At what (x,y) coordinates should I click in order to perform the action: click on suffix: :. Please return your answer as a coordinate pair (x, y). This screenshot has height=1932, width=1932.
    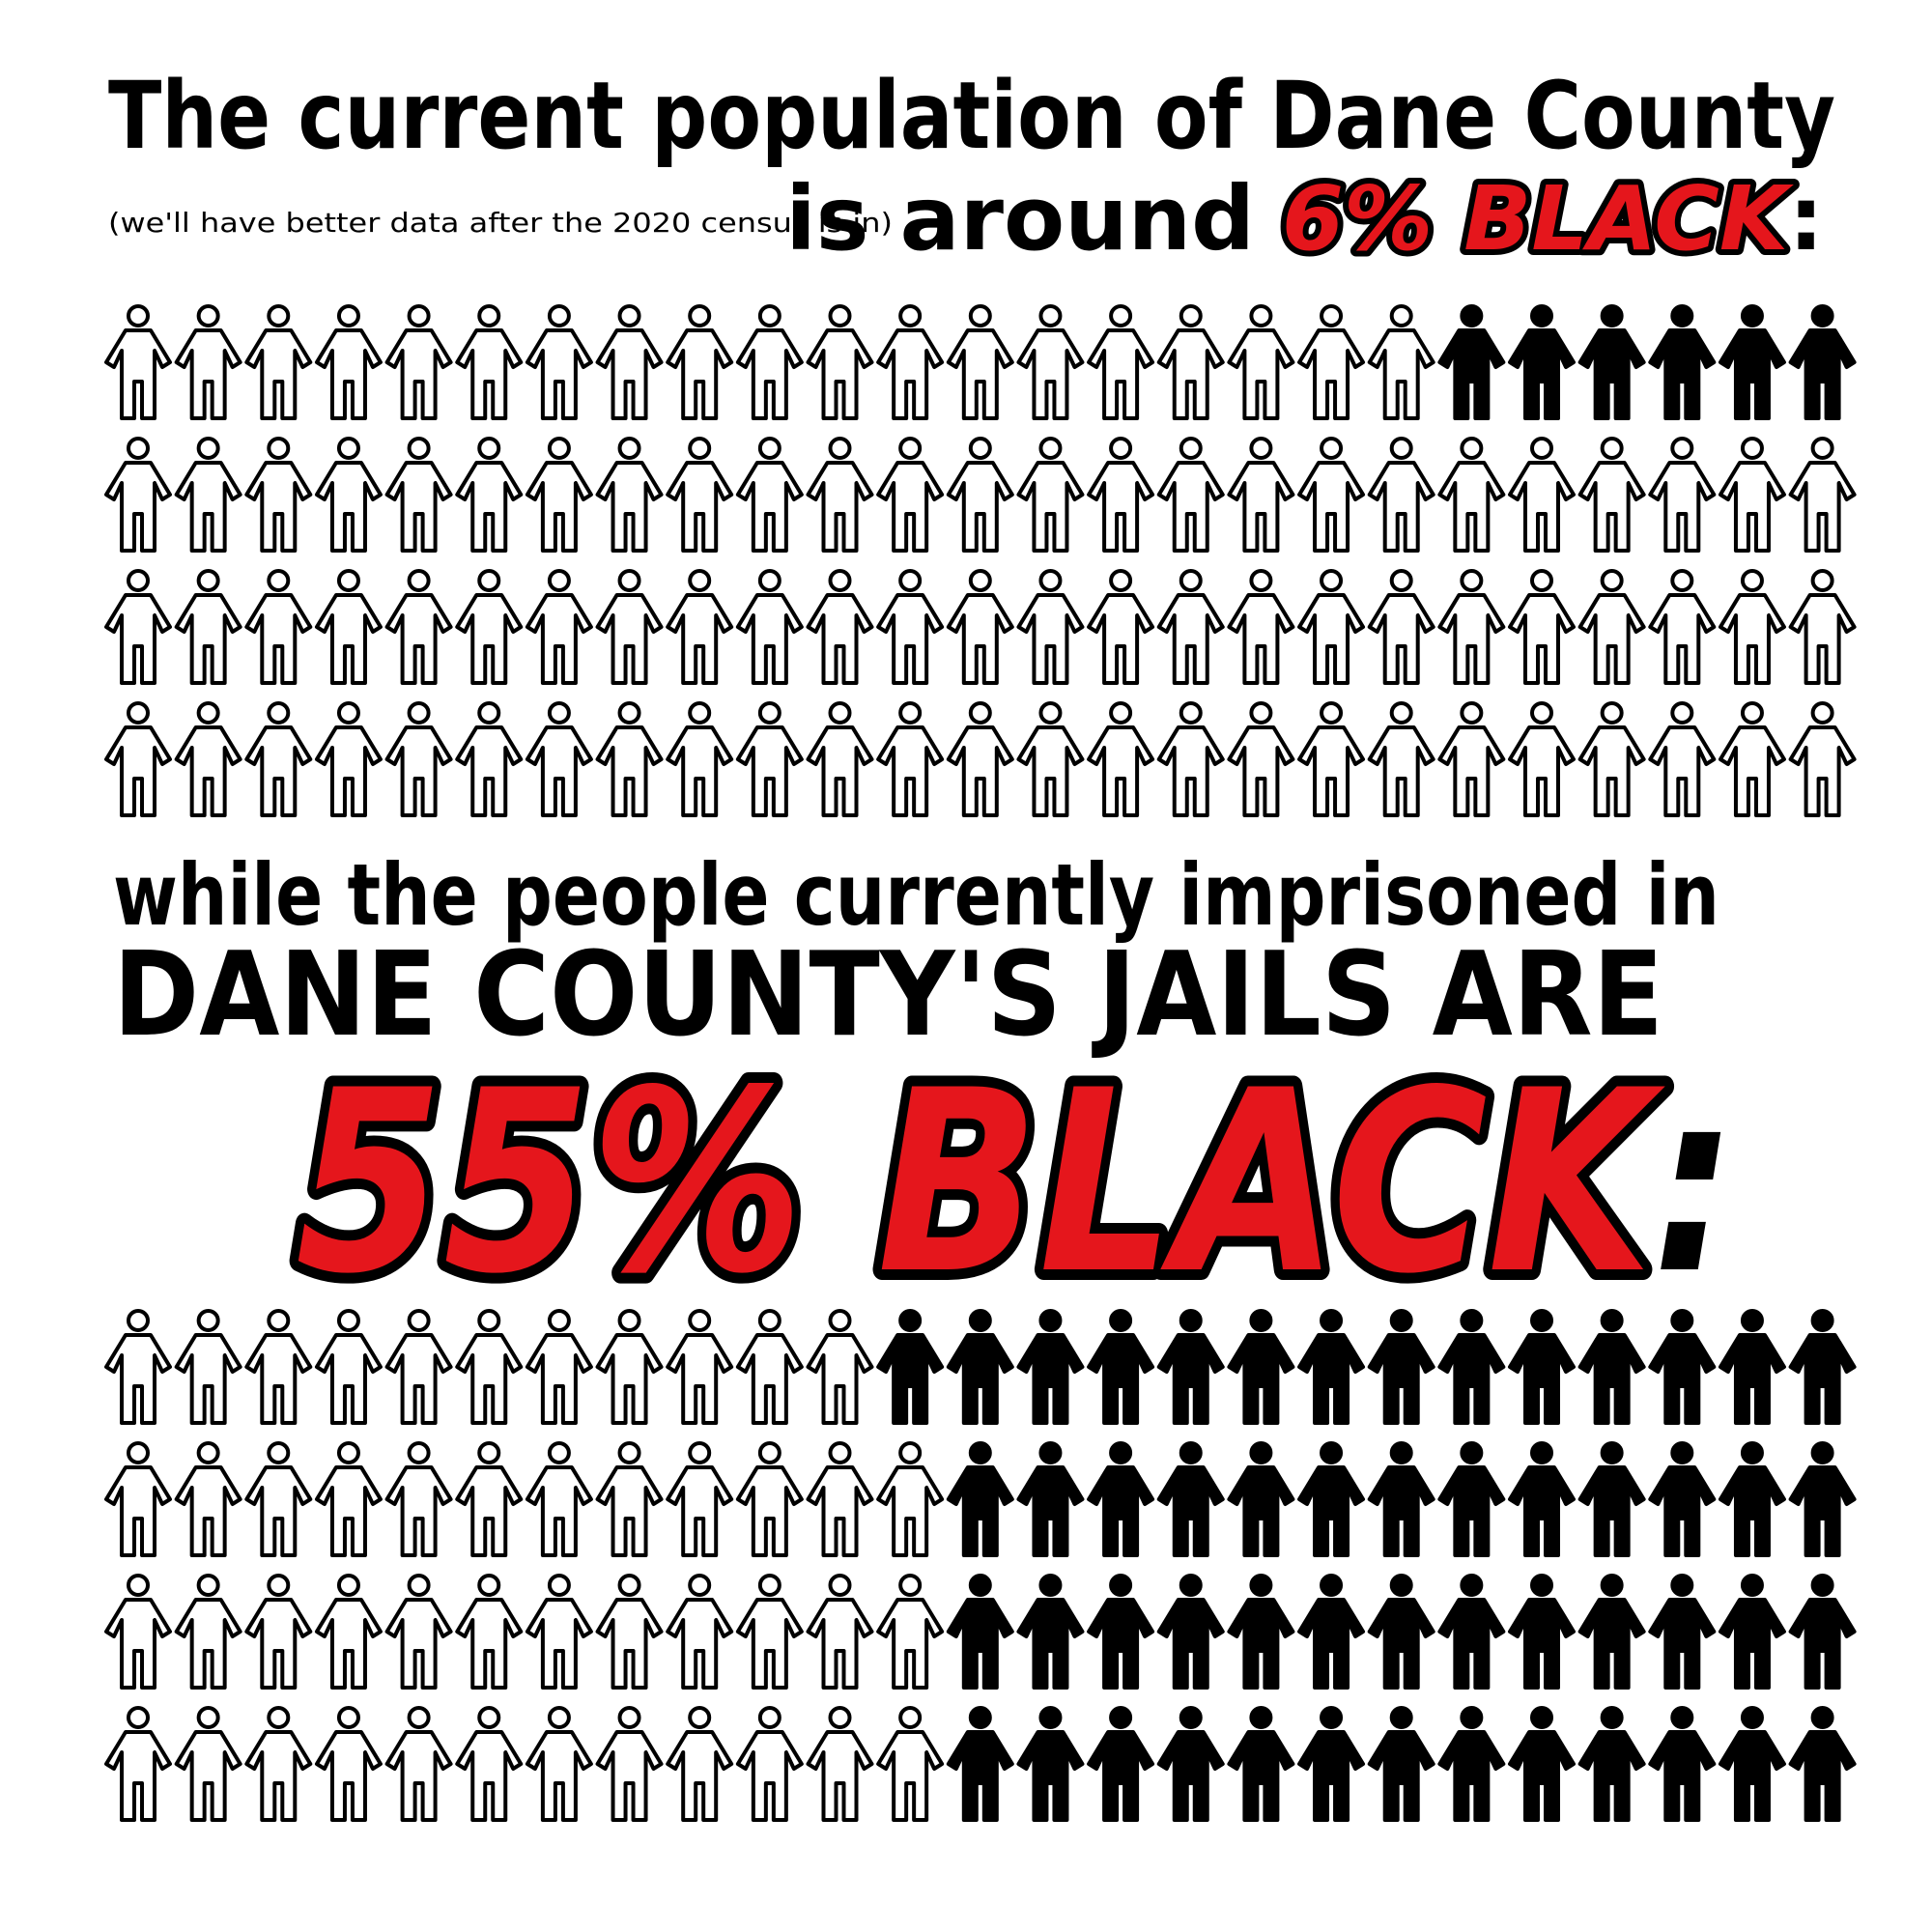
    Looking at the image, I should click on (1806, 218).